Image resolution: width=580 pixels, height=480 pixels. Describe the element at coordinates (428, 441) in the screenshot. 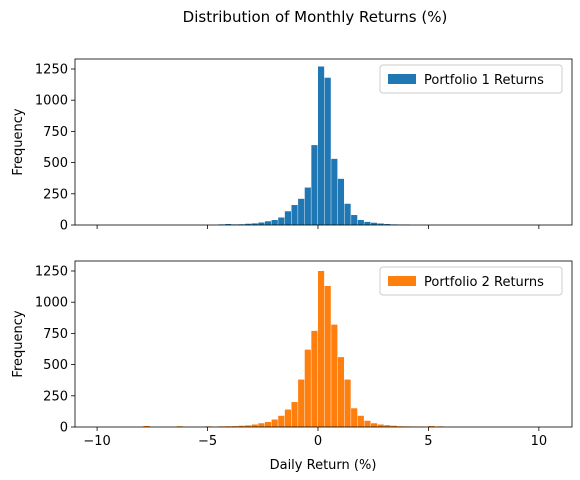

I see `x-tick-label: 5` at that location.